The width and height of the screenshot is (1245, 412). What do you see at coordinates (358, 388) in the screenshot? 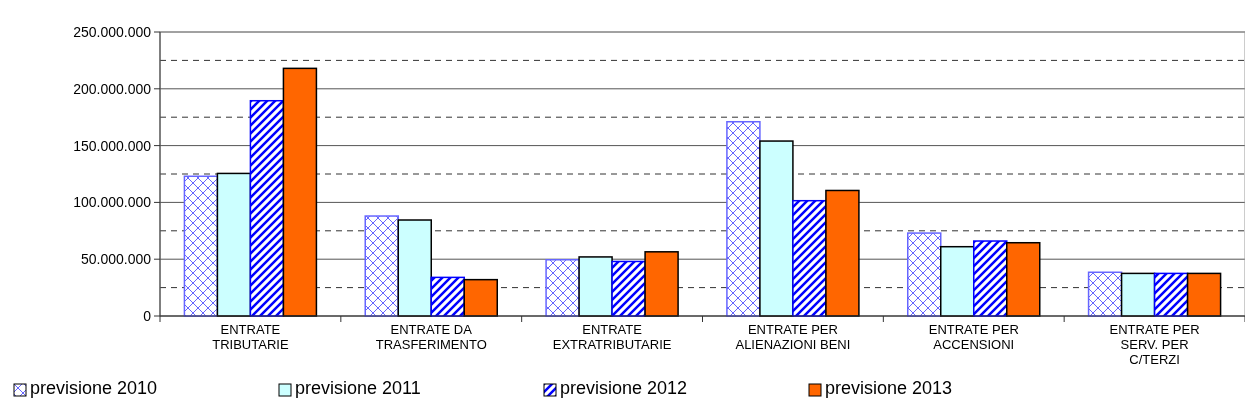
I see `legend-label: previsione 2011` at bounding box center [358, 388].